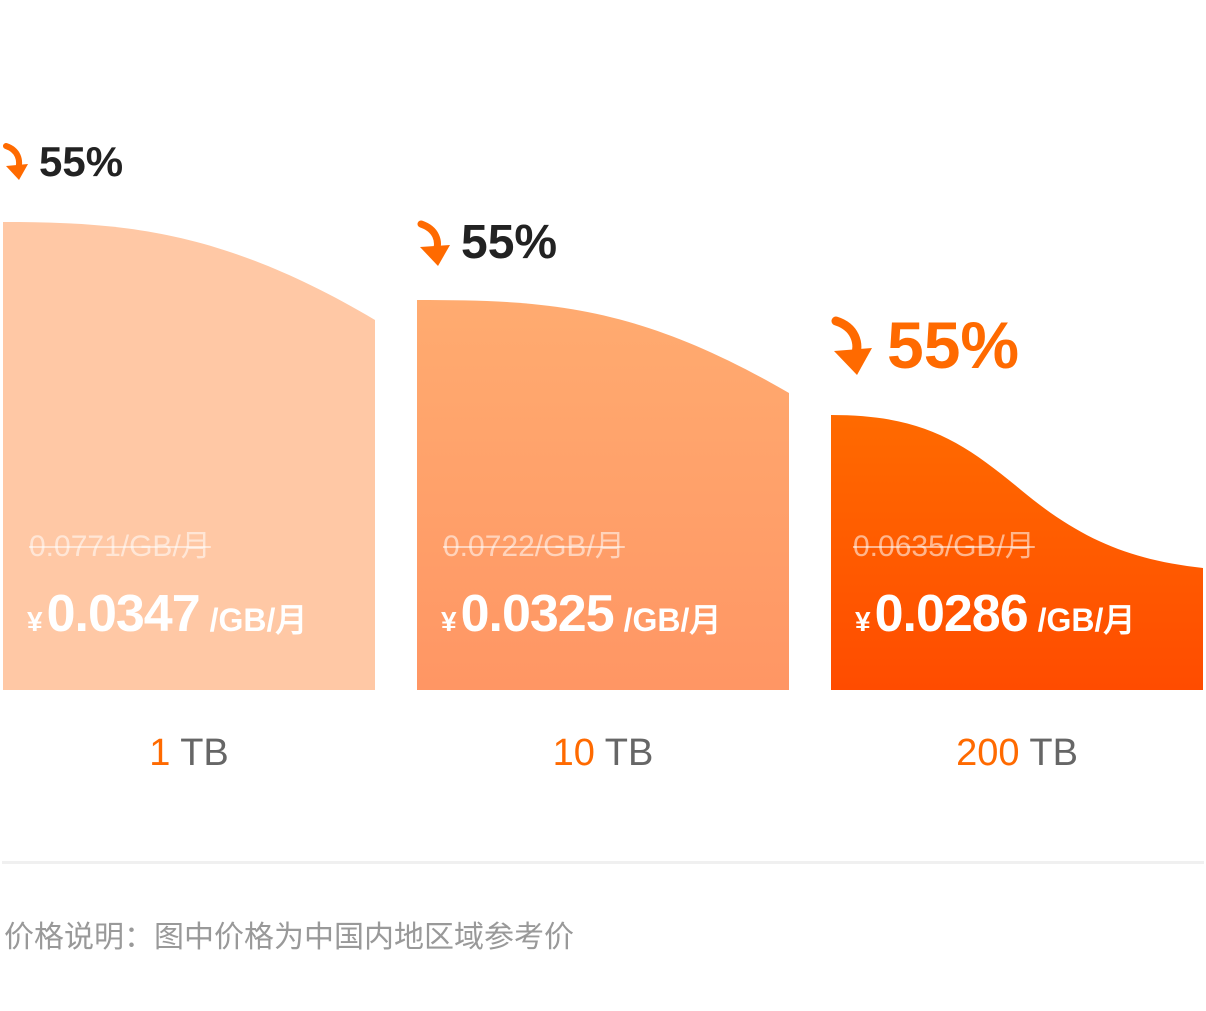 The height and width of the screenshot is (1011, 1206). Describe the element at coordinates (509, 242) in the screenshot. I see `tier-2-discount-percent: 55%` at that location.